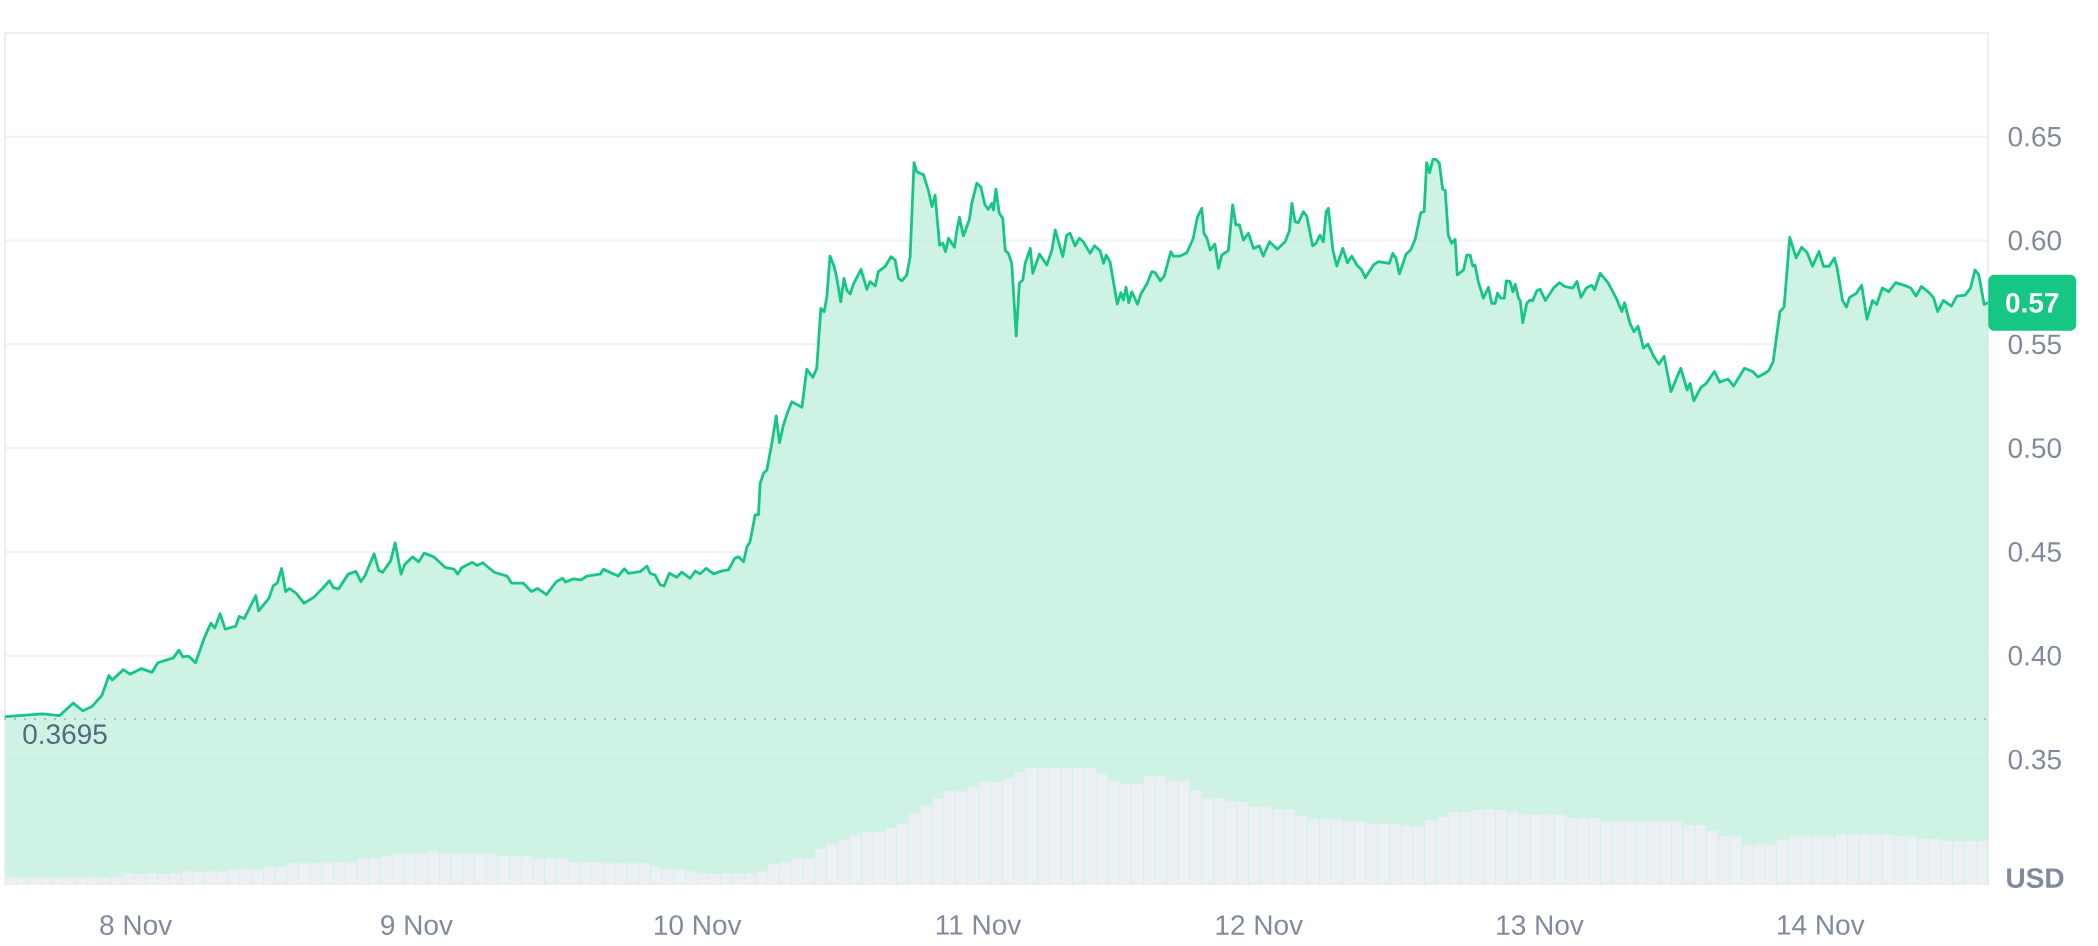  What do you see at coordinates (2034, 344) in the screenshot?
I see `y-tick-label: 0.55` at bounding box center [2034, 344].